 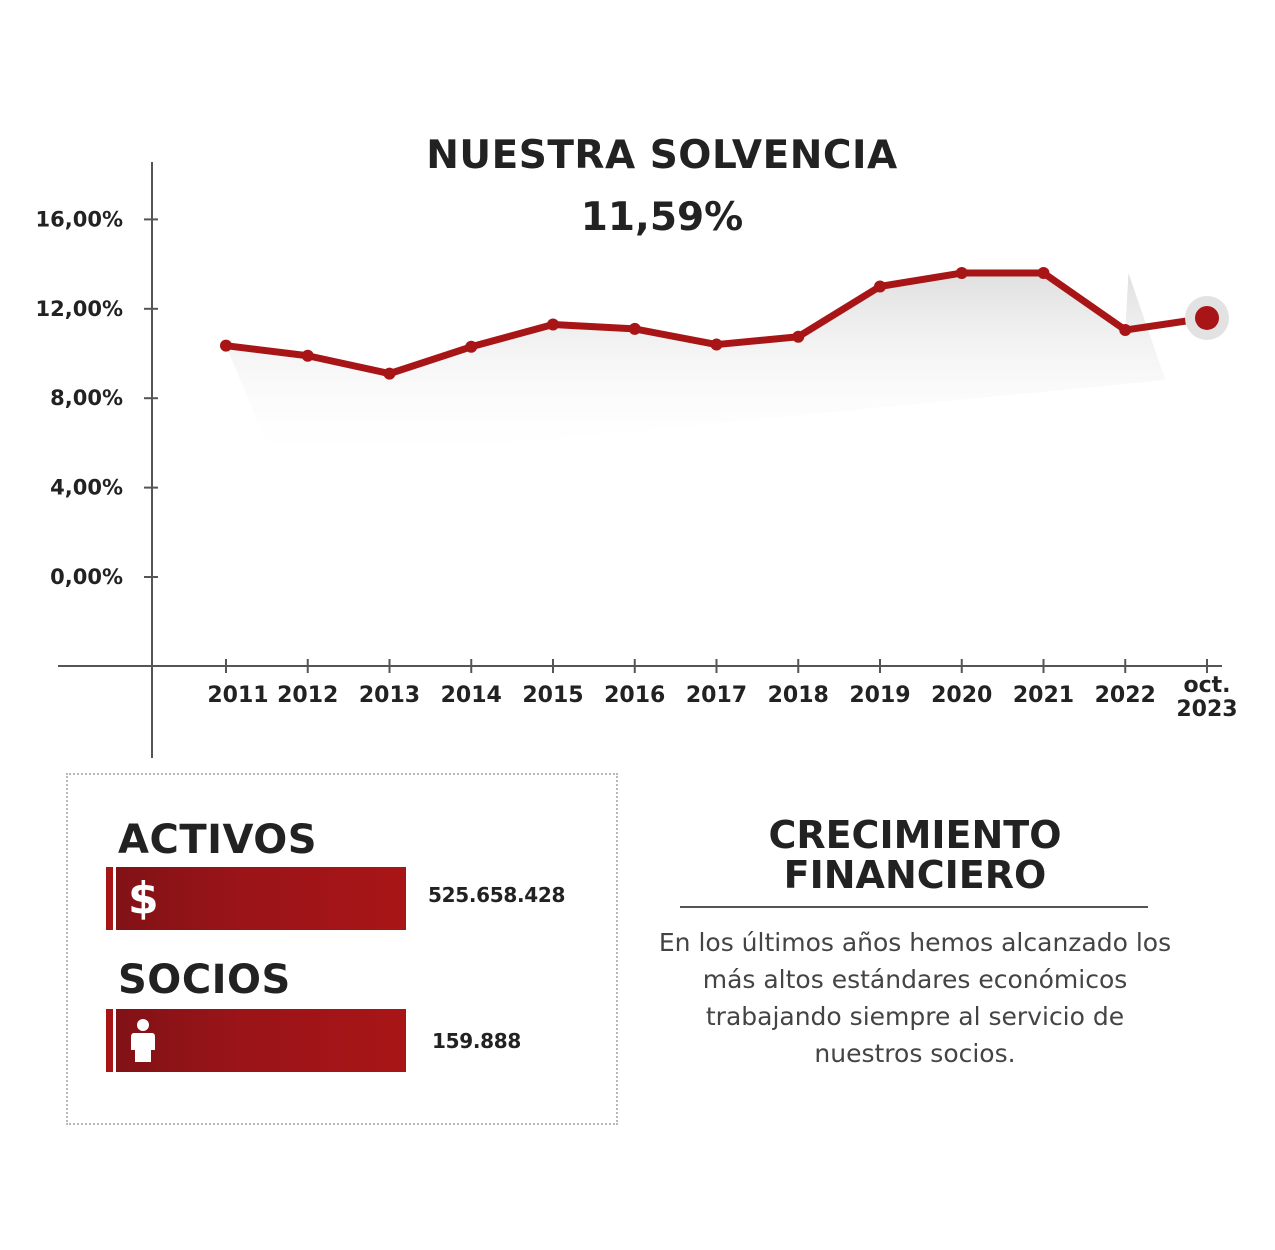 What do you see at coordinates (204, 980) in the screenshot?
I see `socios-label: SOCIOS` at bounding box center [204, 980].